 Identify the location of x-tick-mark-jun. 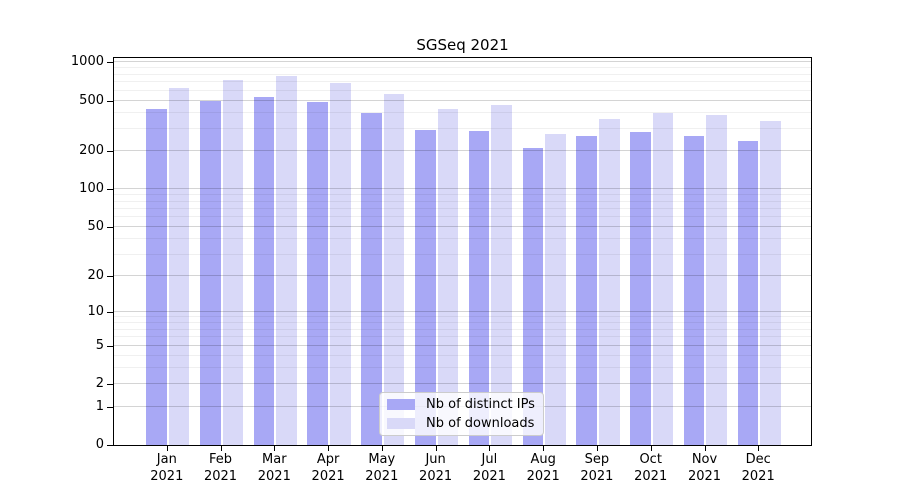
(436, 448).